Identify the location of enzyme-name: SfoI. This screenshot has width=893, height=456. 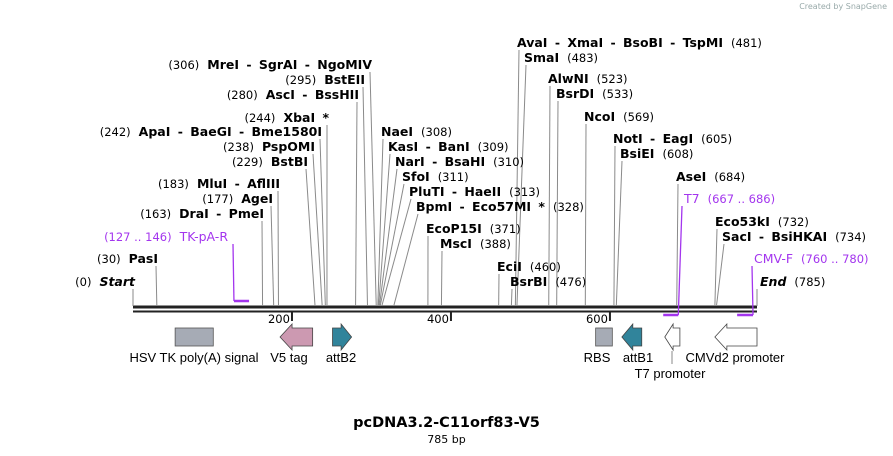
(416, 176).